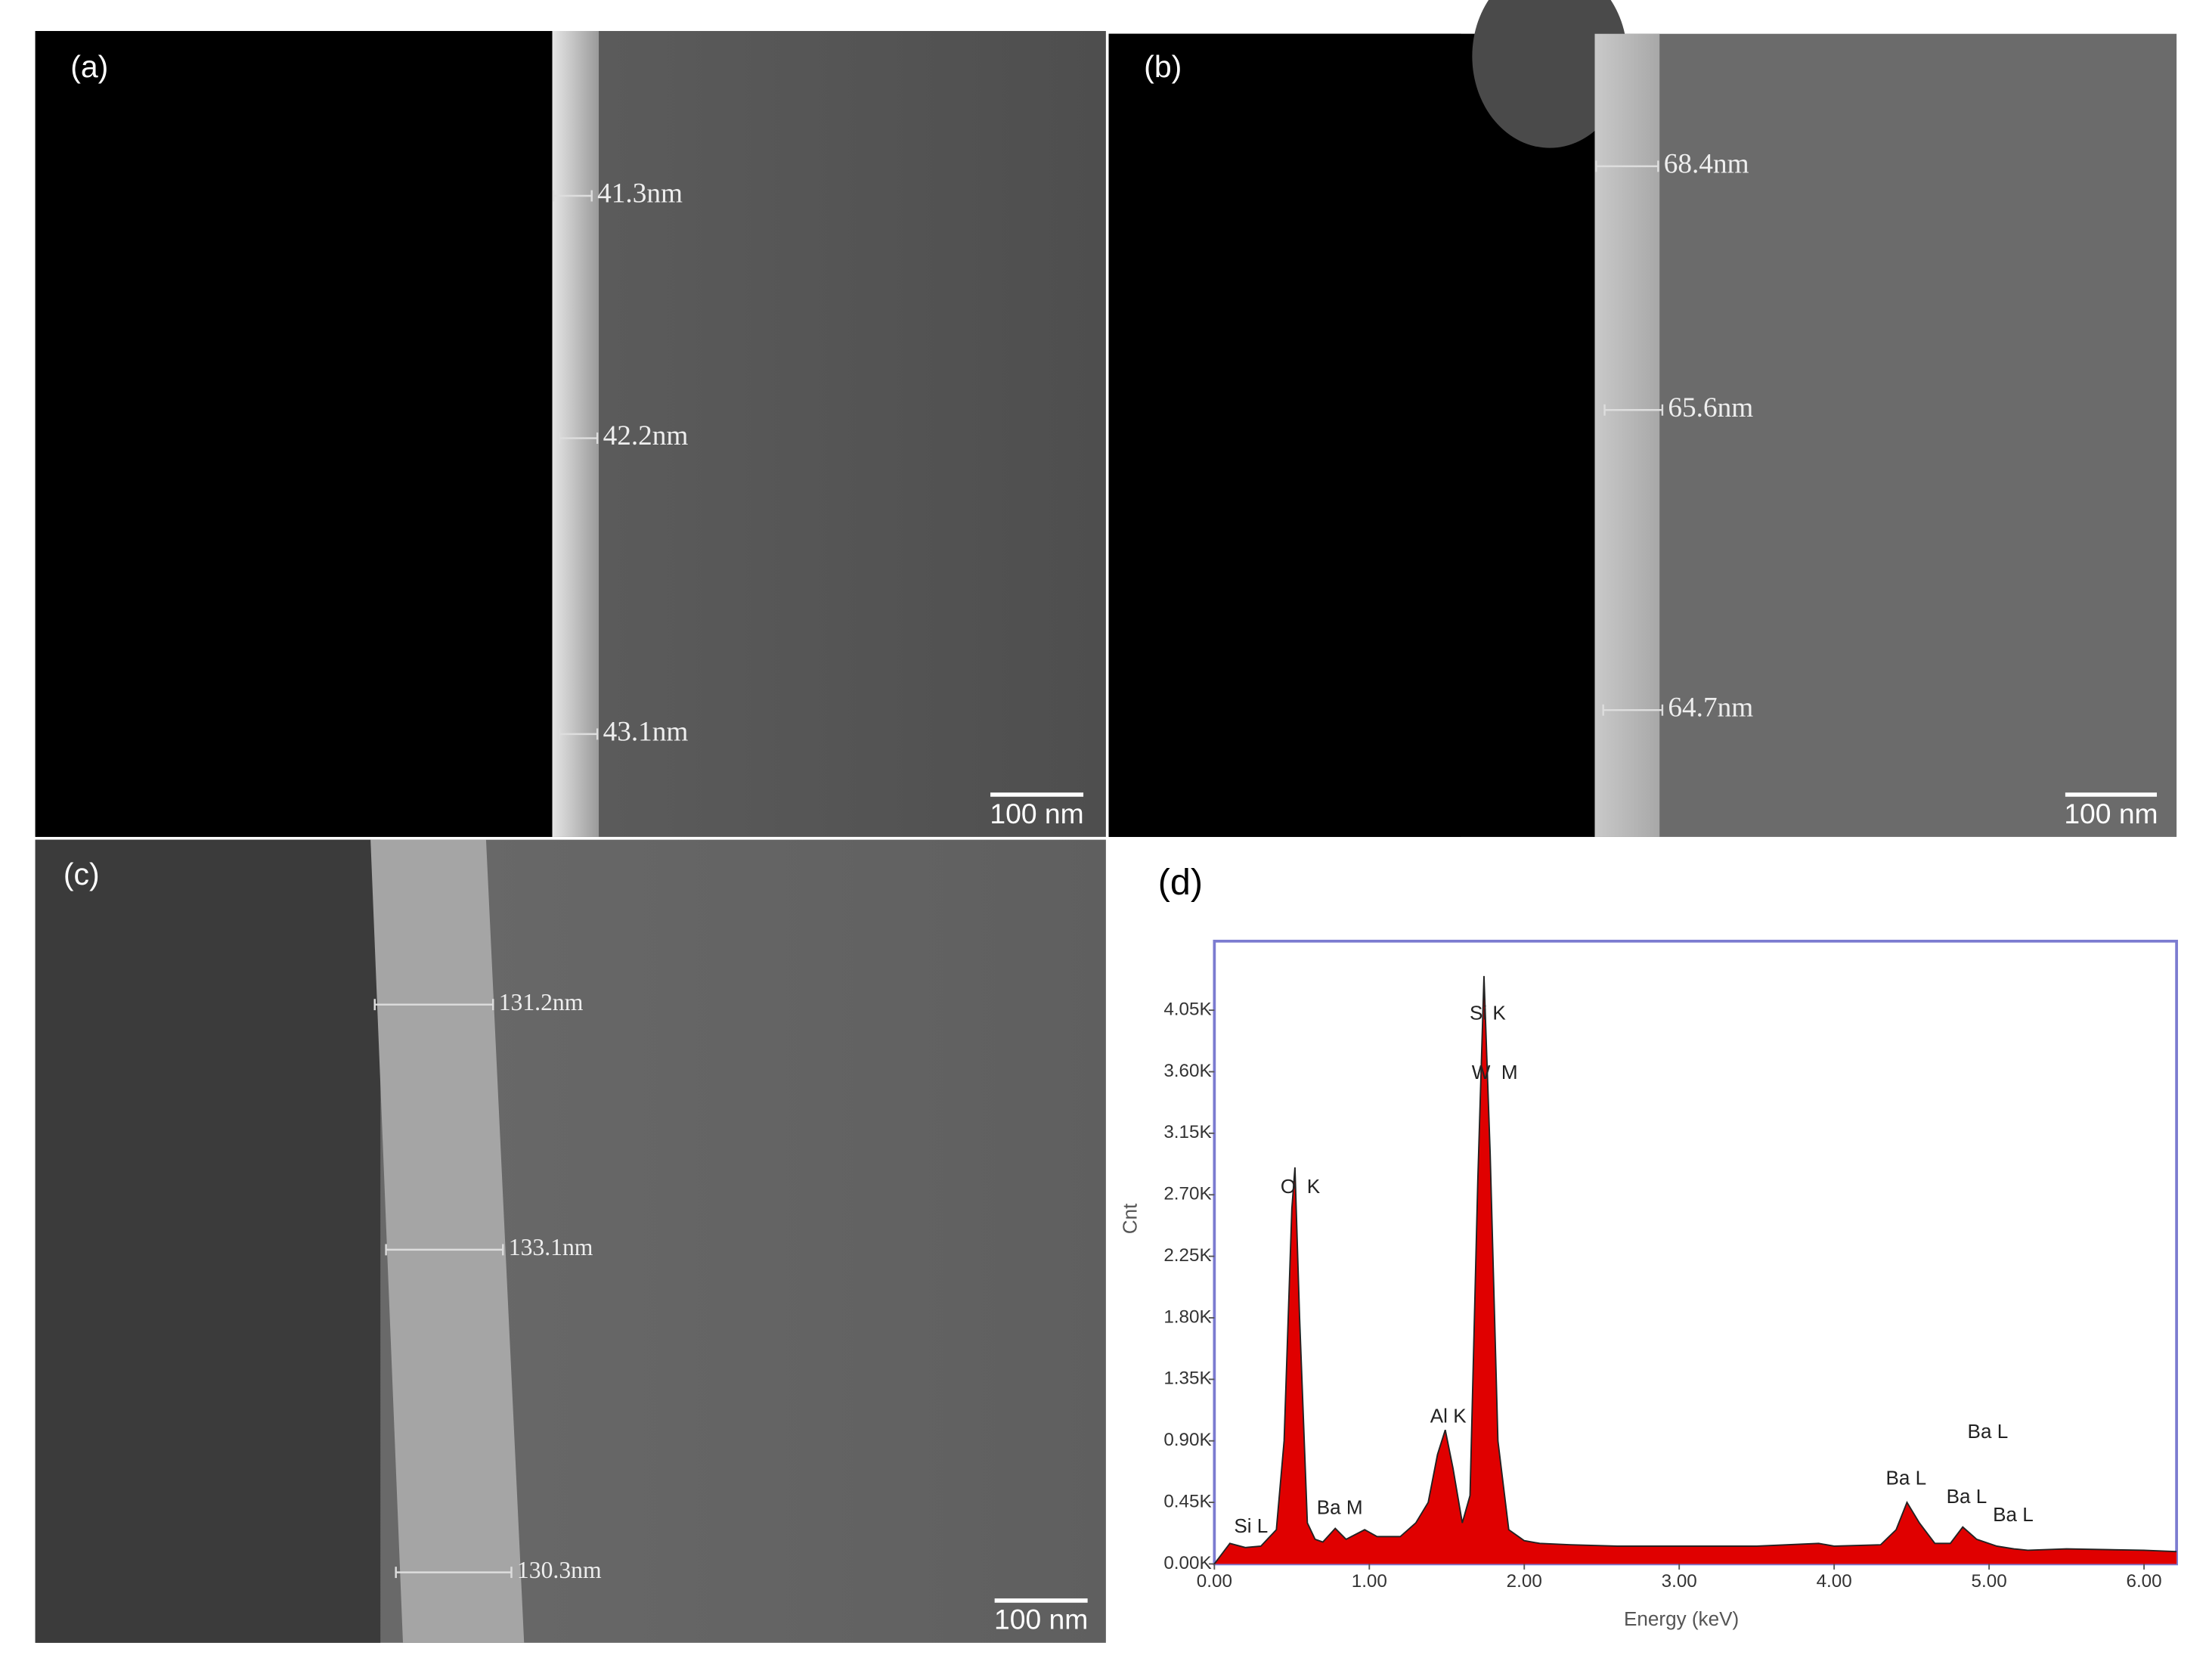  Describe the element at coordinates (1495, 1072) in the screenshot. I see `peak-label: W M` at that location.